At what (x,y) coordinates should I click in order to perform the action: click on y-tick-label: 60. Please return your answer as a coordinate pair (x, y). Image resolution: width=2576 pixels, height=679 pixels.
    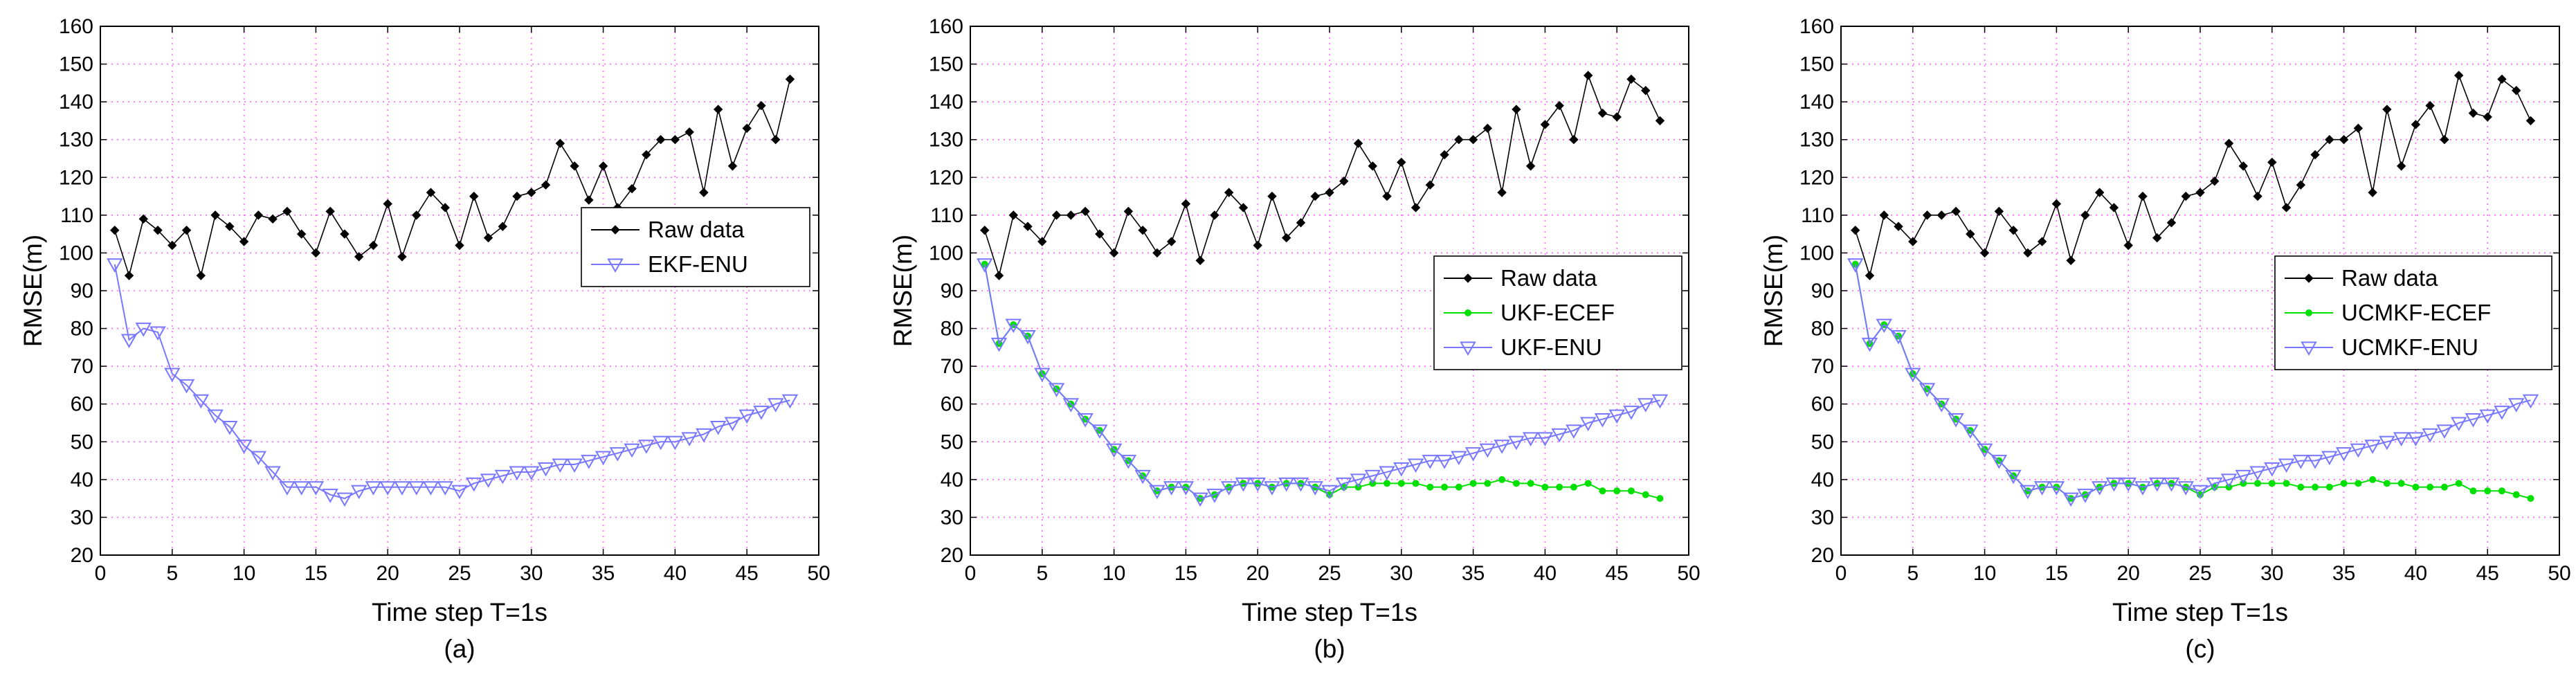
    Looking at the image, I should click on (952, 405).